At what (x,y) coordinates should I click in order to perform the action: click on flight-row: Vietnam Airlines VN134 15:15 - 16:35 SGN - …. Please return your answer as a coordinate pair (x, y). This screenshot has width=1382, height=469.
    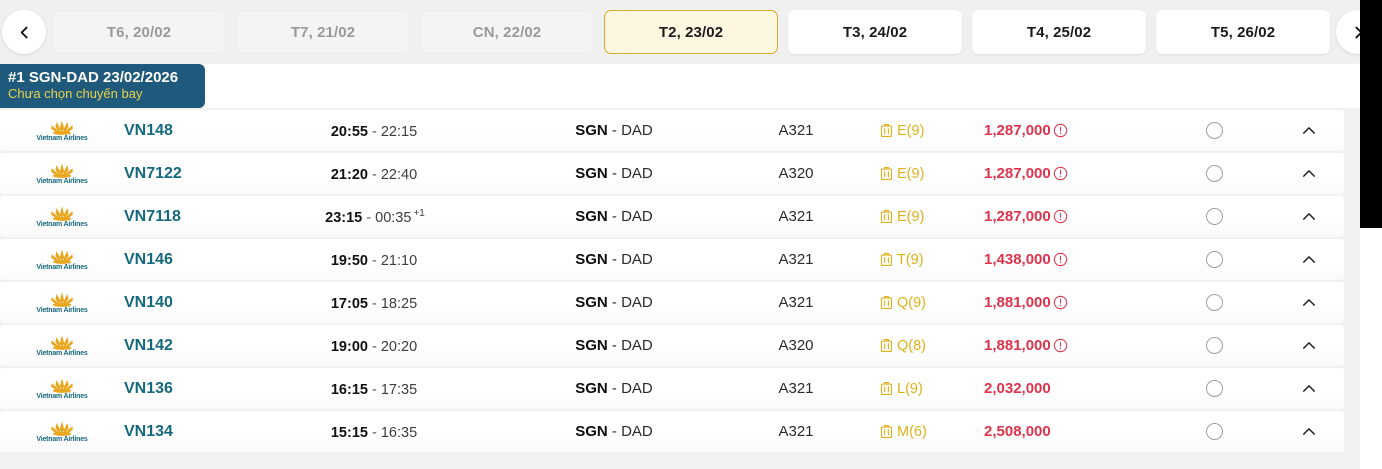
    Looking at the image, I should click on (672, 431).